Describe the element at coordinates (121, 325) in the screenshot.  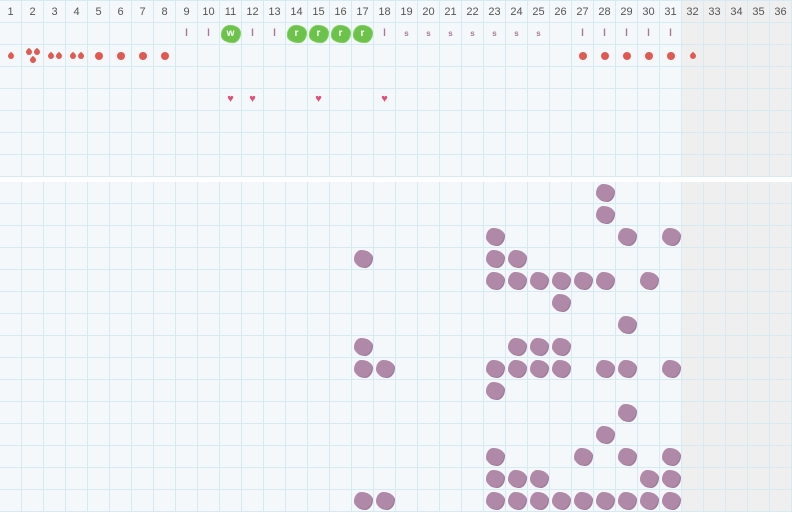
I see `cell-bottom-row7-day6` at that location.